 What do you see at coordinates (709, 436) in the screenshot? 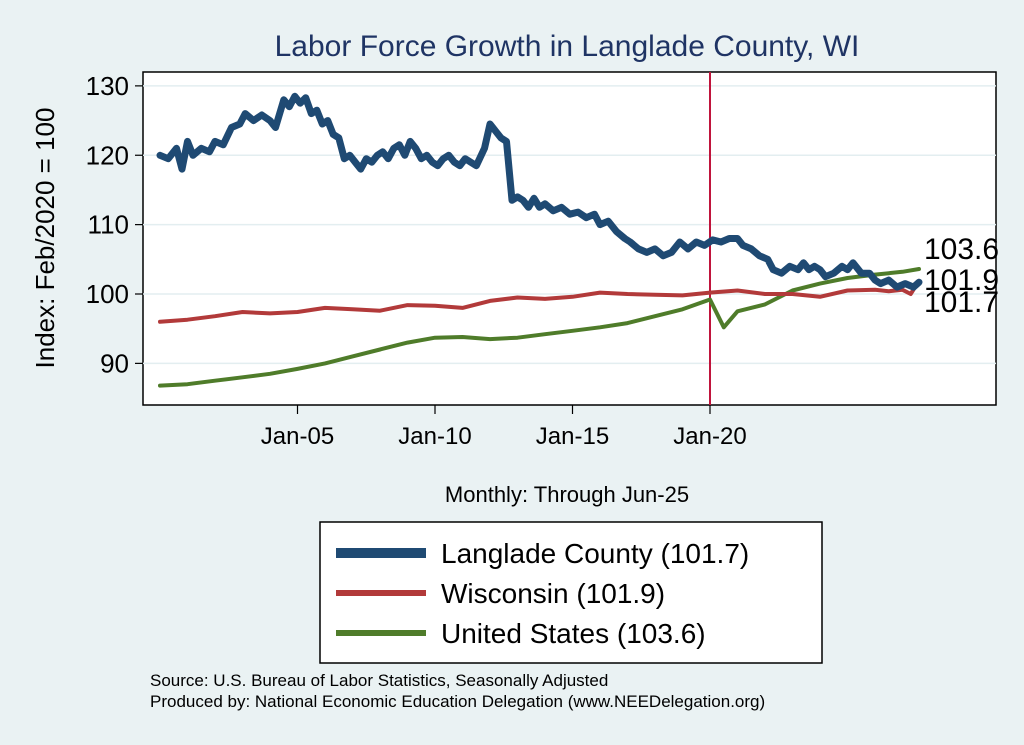
I see `x-tick-label-Jan-20: Jan-20` at bounding box center [709, 436].